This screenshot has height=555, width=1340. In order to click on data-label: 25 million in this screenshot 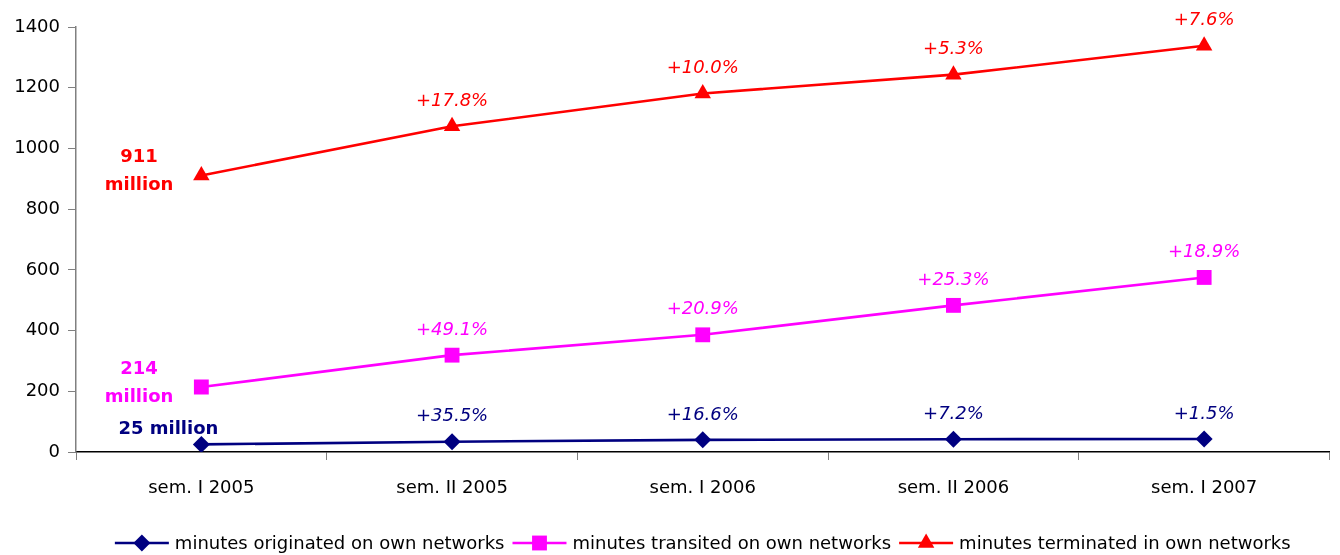, I will do `click(168, 428)`.